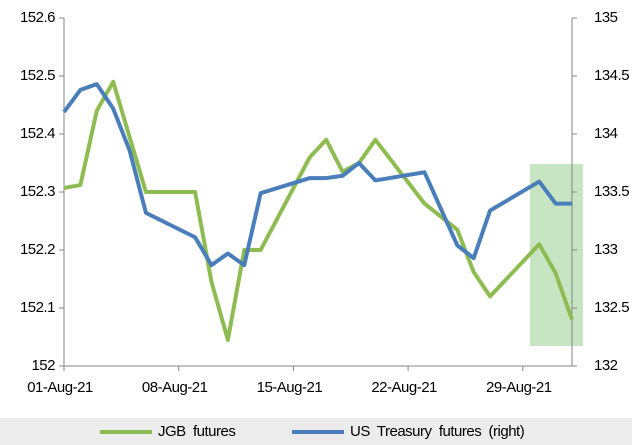 The width and height of the screenshot is (632, 445). Describe the element at coordinates (519, 387) in the screenshot. I see `x-tick-label: 29-Aug-21` at that location.